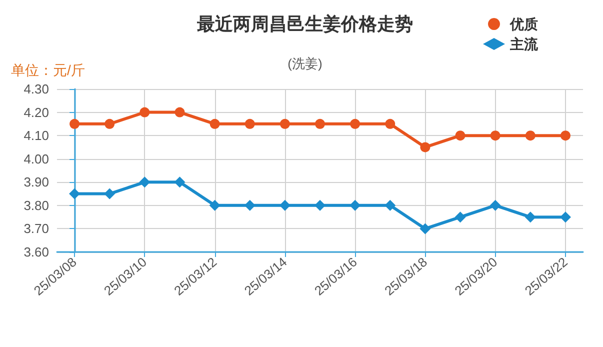 Image resolution: width=603 pixels, height=347 pixels. I want to click on y-tick-label: 3.70, so click(36, 228).